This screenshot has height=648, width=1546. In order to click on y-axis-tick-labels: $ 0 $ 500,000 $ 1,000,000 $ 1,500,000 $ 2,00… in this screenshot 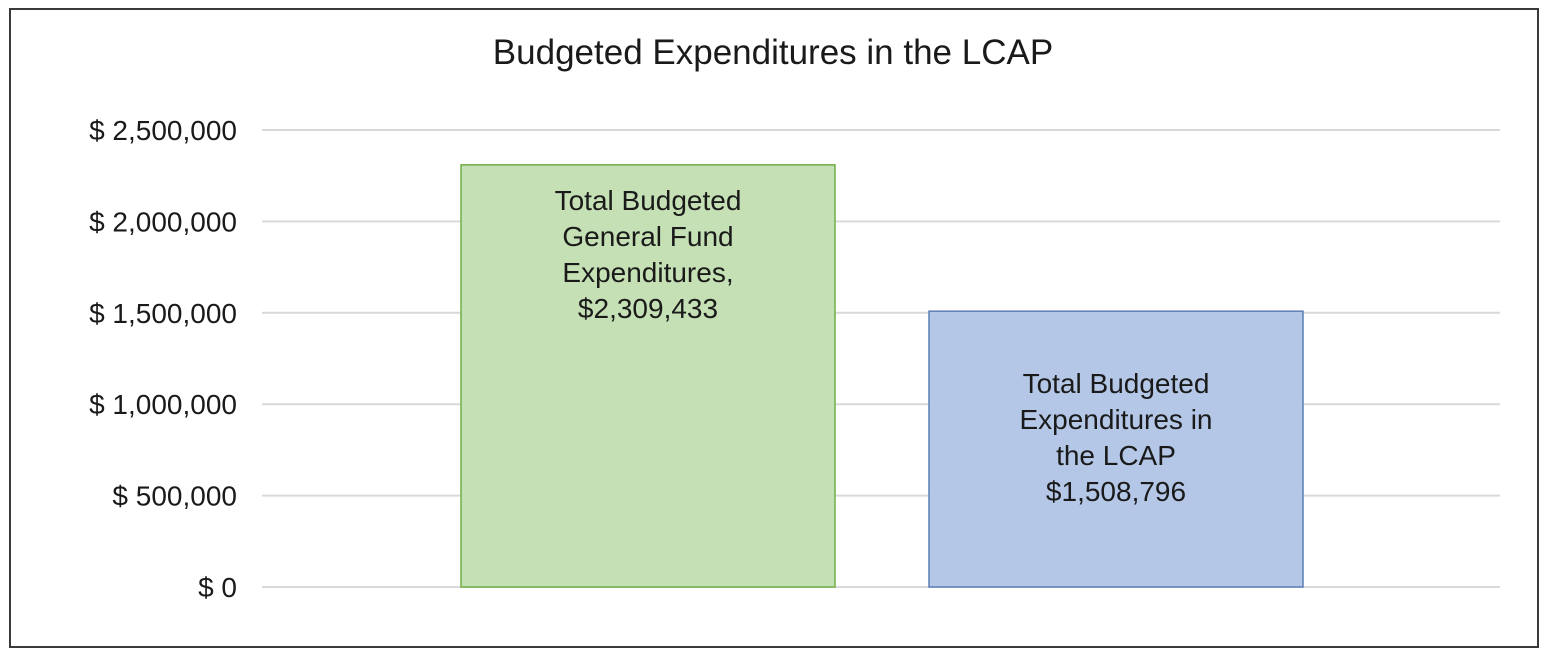, I will do `click(163, 359)`.